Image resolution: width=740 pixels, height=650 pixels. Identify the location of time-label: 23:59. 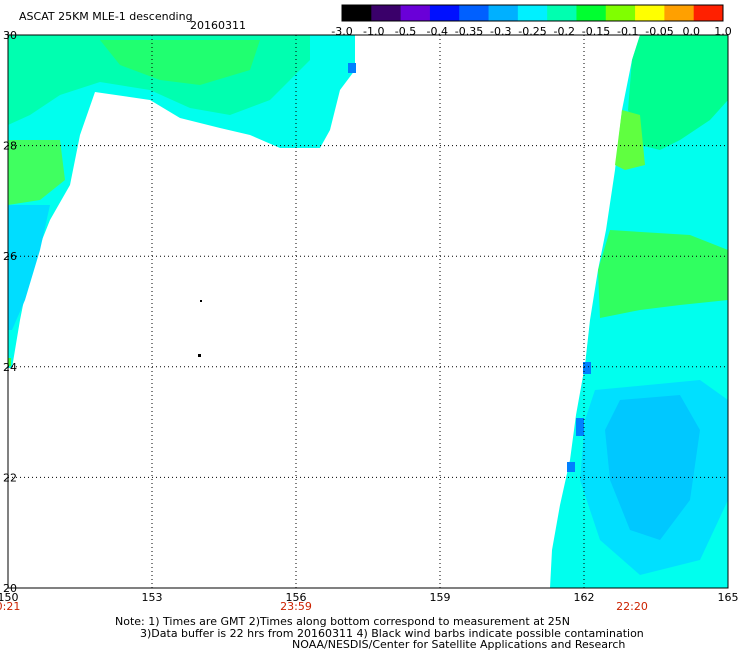
(296, 606).